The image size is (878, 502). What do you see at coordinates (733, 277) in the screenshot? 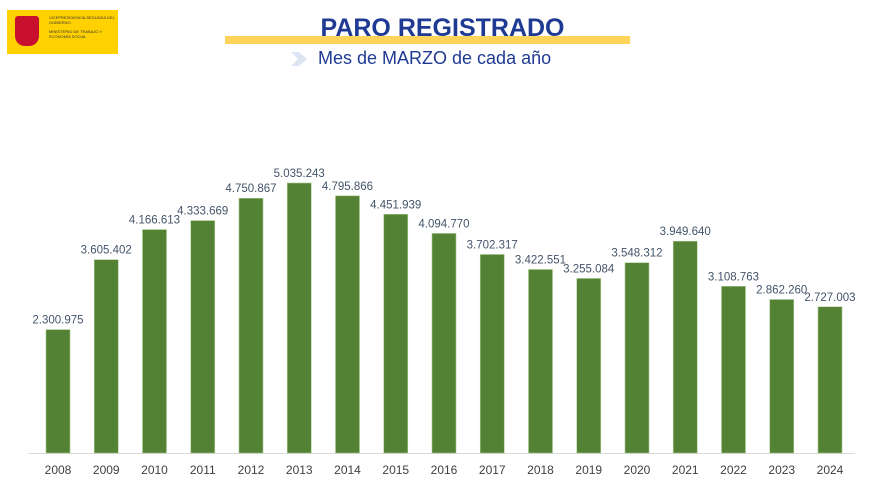
I see `data-label-2022: 3.108.763` at bounding box center [733, 277].